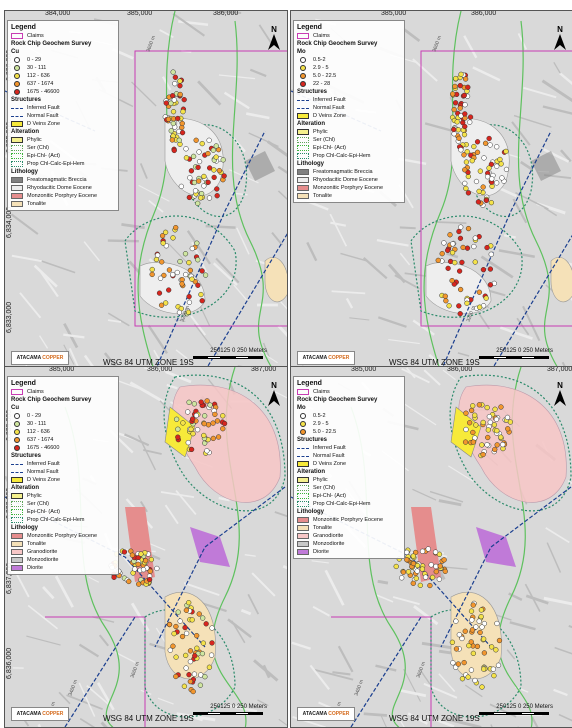 This screenshot has width=572, height=728. I want to click on legend-label: Rhyodacitic Dome Eocene, so click(345, 180).